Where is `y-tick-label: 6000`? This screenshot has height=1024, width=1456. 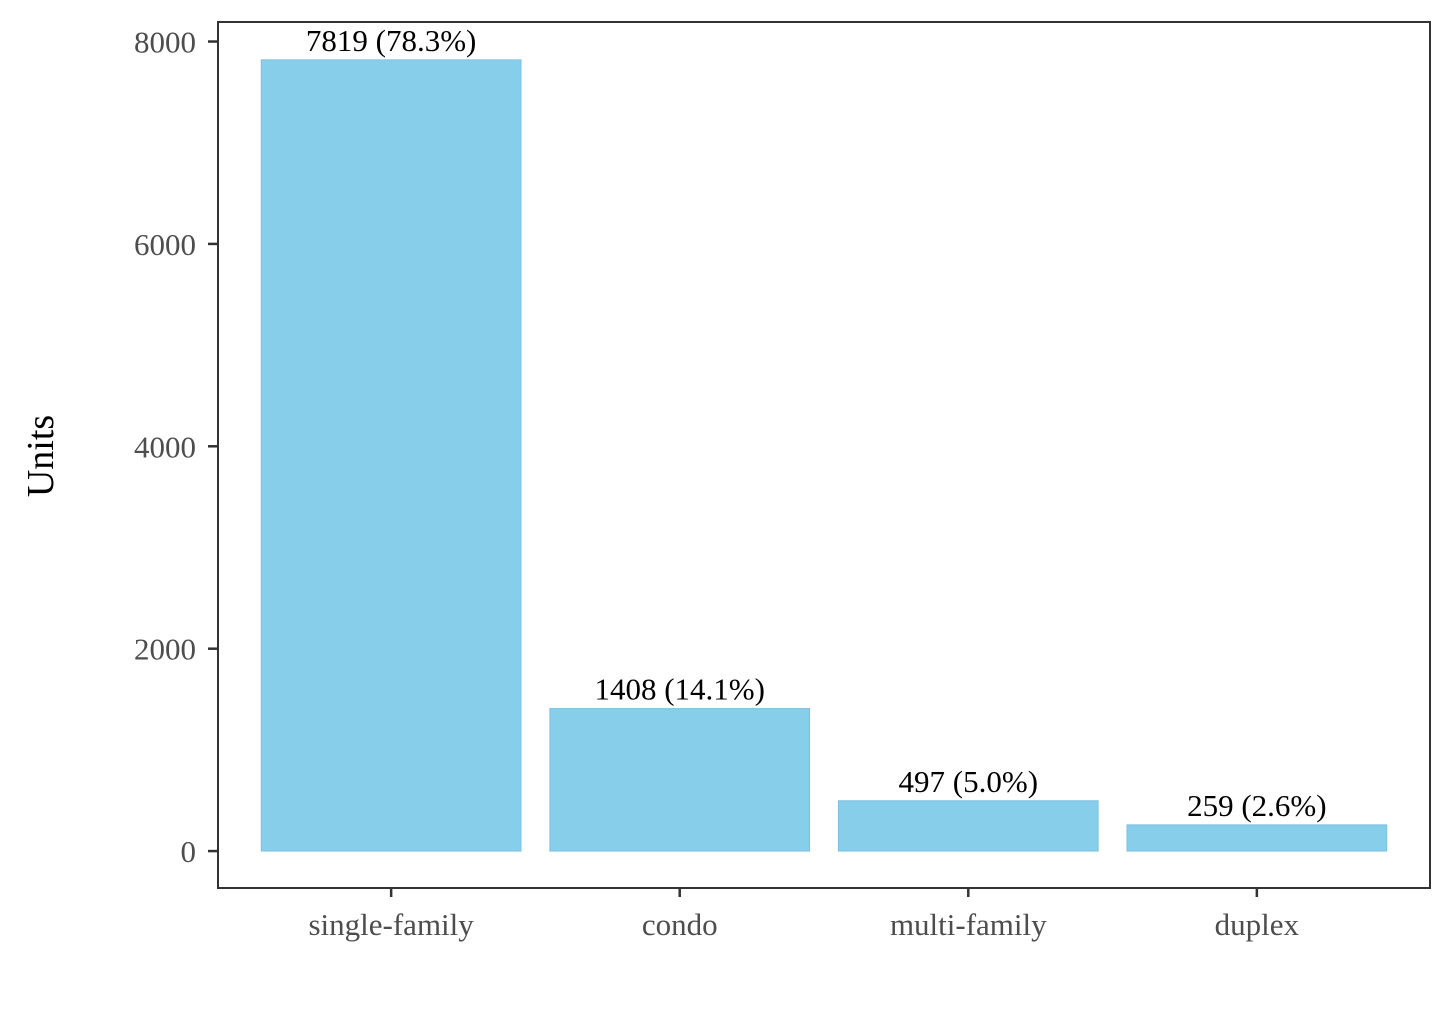 y-tick-label: 6000 is located at coordinates (165, 244).